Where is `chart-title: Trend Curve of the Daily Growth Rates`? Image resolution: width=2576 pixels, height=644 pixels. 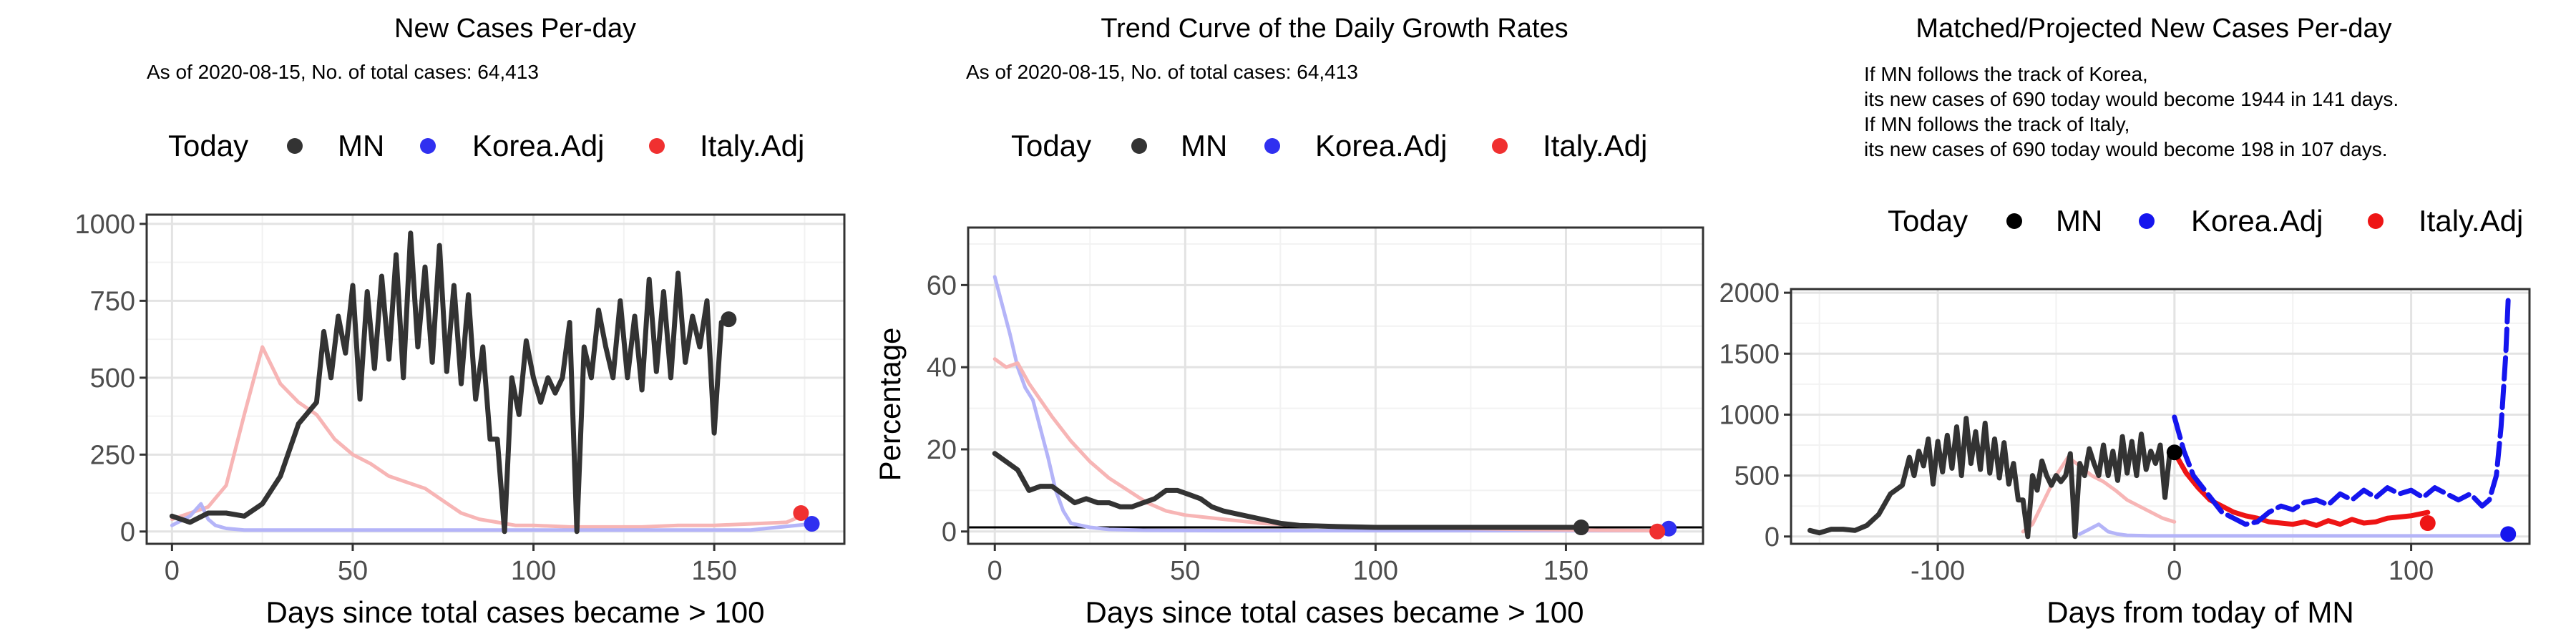
chart-title: Trend Curve of the Daily Growth Rates is located at coordinates (1334, 29).